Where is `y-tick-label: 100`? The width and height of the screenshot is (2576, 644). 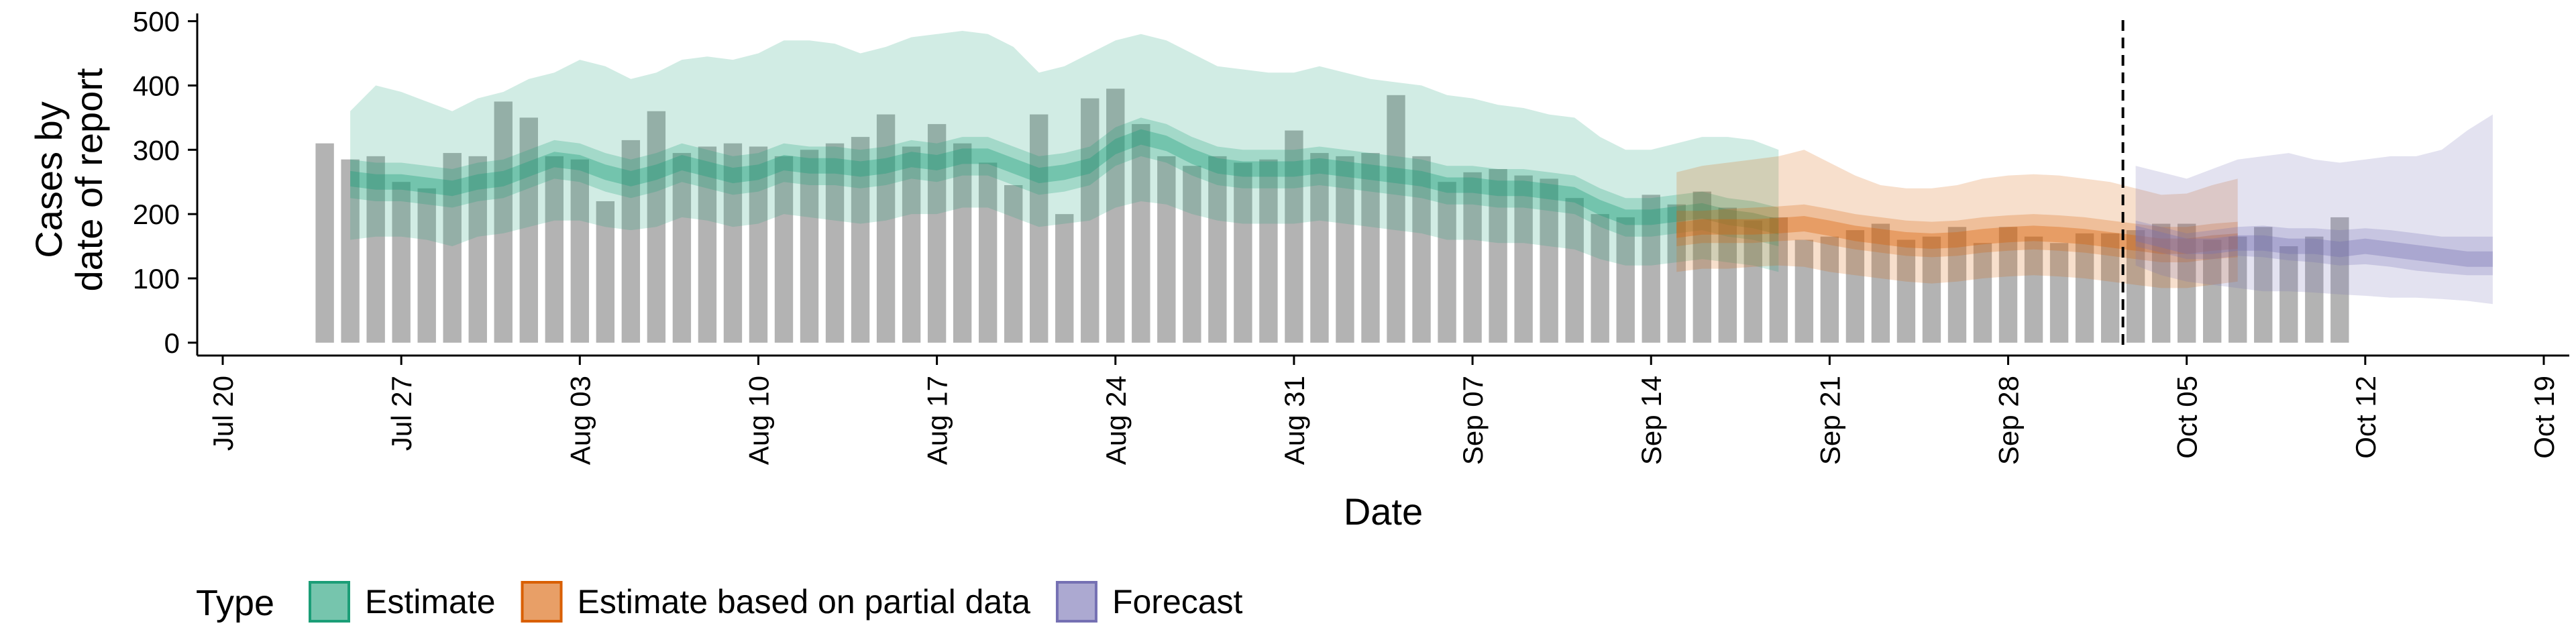
y-tick-label: 100 is located at coordinates (156, 278).